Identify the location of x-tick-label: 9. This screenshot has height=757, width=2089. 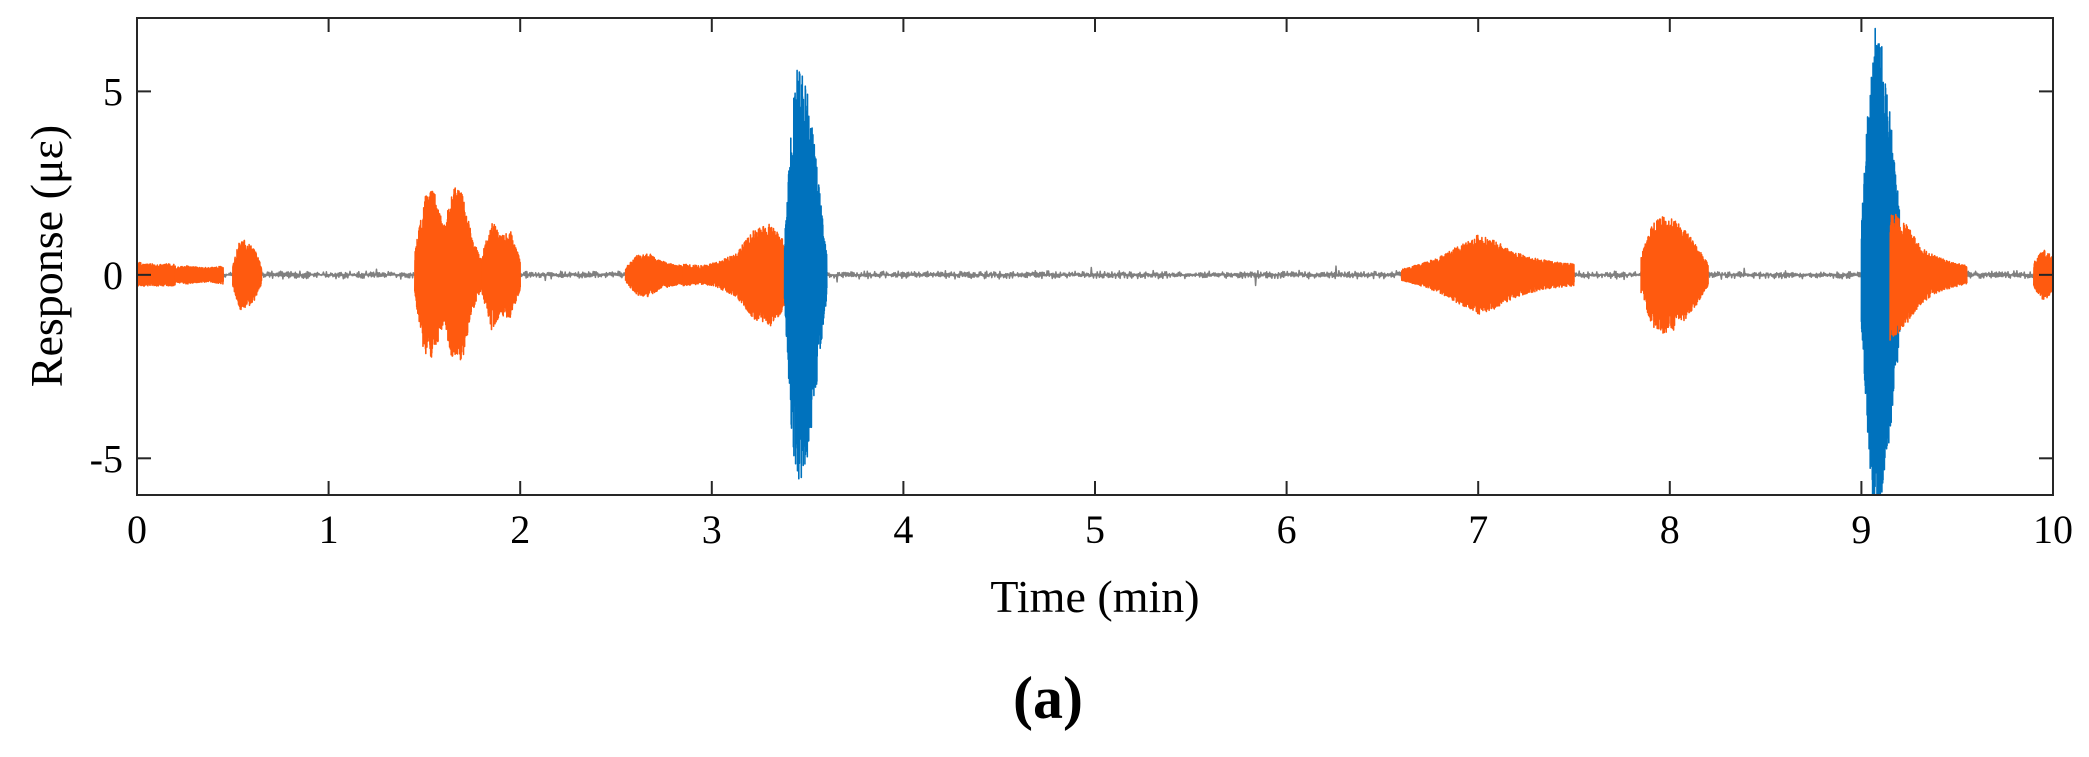
(1861, 529).